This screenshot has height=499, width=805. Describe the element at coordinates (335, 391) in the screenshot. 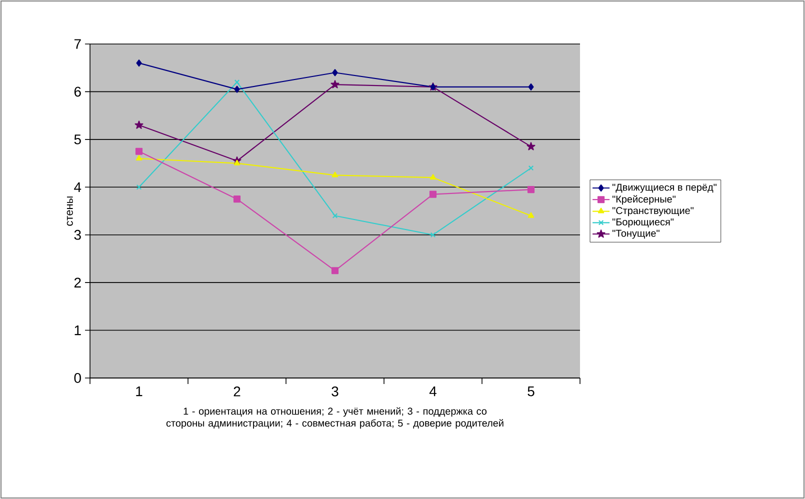

I see `x-tick-label: 3` at that location.